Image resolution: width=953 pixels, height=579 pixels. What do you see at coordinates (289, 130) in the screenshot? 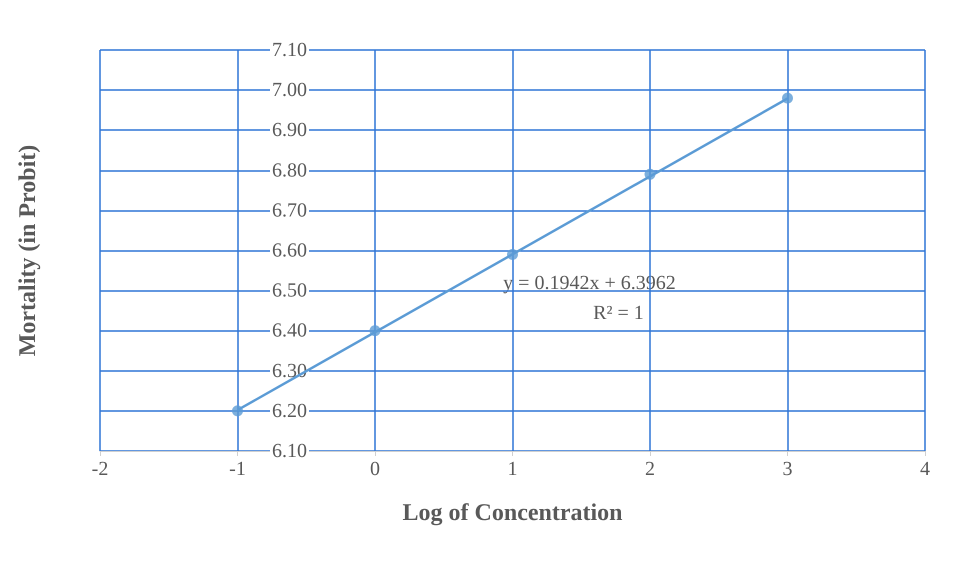
I see `y-tick-label: 6.90` at bounding box center [289, 130].